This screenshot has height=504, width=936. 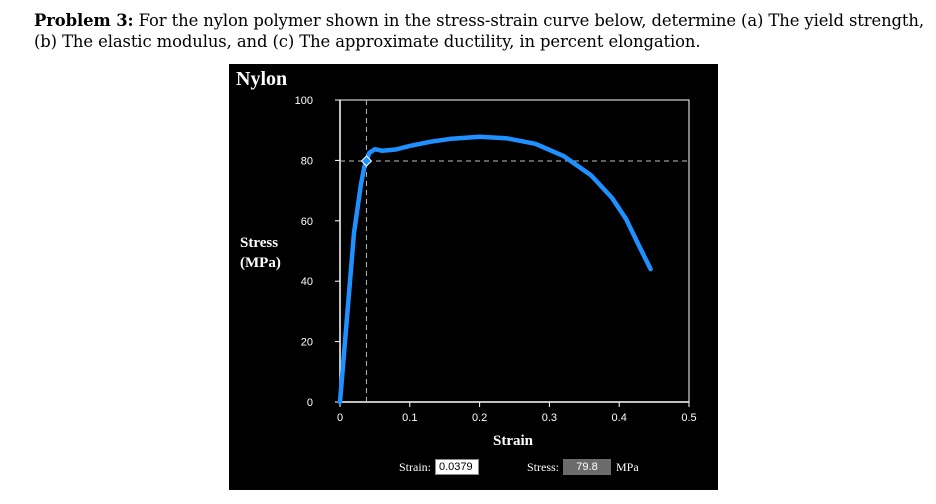 I want to click on x-tick-label: 0.3, so click(x=549, y=418).